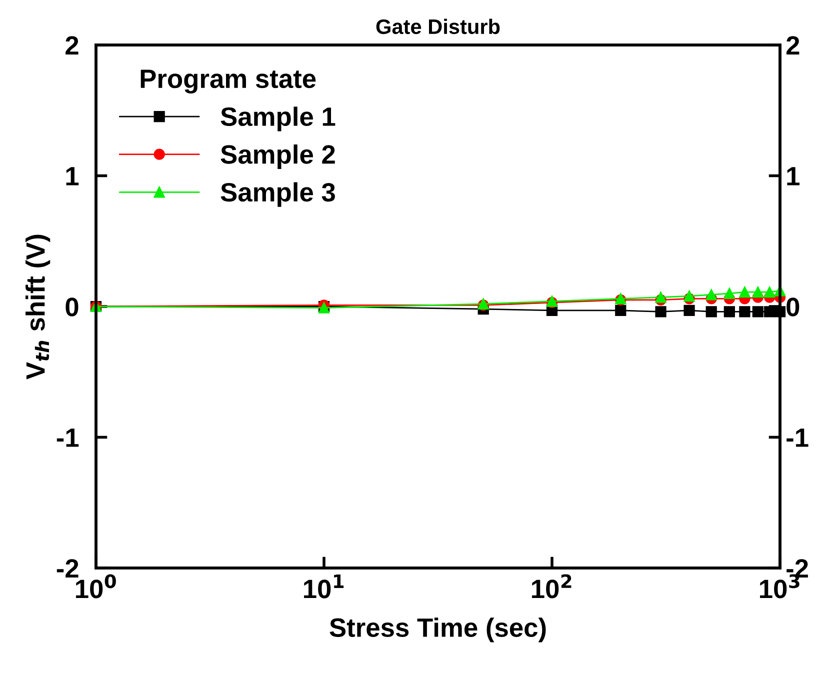  Describe the element at coordinates (277, 194) in the screenshot. I see `legend-label: Sample 3` at that location.